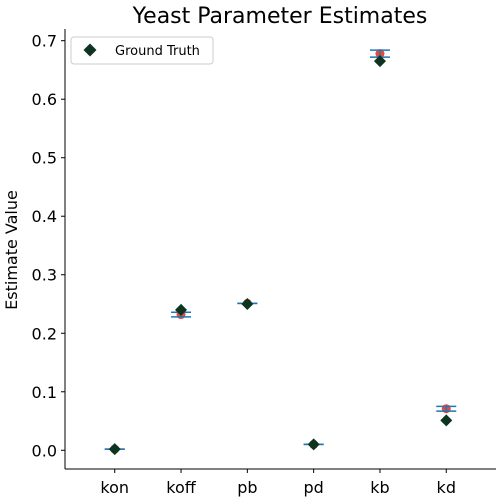 The image size is (500, 500). What do you see at coordinates (44, 99) in the screenshot?
I see `y-tick-label: 0.6` at bounding box center [44, 99].